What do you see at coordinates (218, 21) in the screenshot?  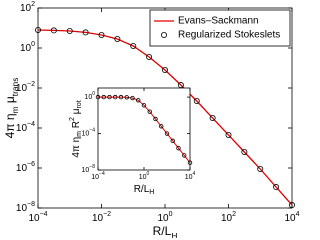 I see `legend-label: Evans–Sackmann` at bounding box center [218, 21].